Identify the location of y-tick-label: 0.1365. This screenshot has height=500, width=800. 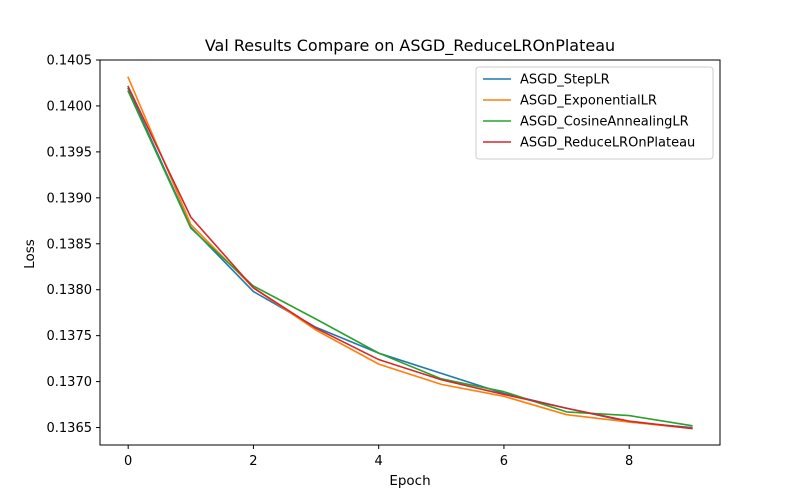
(70, 428).